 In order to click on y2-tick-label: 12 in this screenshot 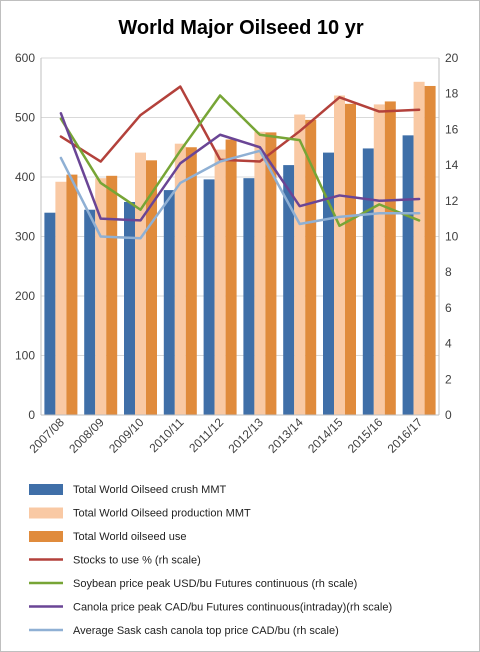, I will do `click(452, 201)`.